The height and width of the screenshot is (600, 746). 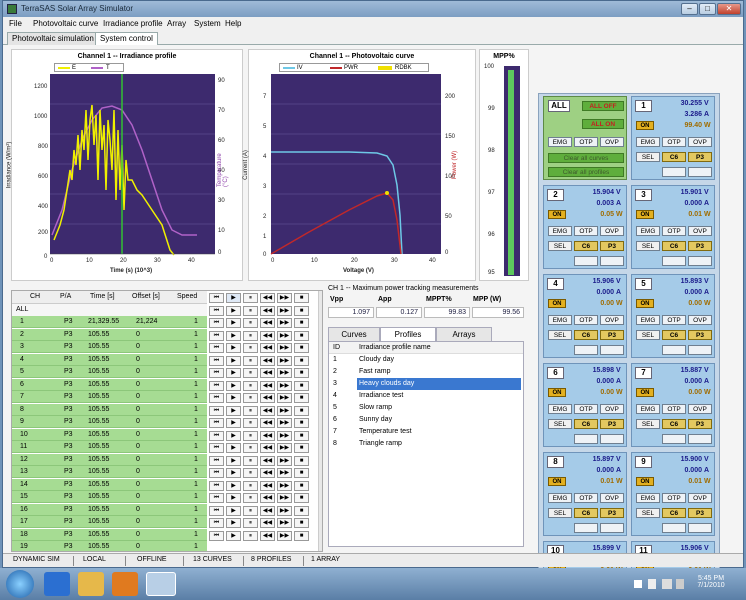 I want to click on tray-arrow-icon, so click(x=638, y=584).